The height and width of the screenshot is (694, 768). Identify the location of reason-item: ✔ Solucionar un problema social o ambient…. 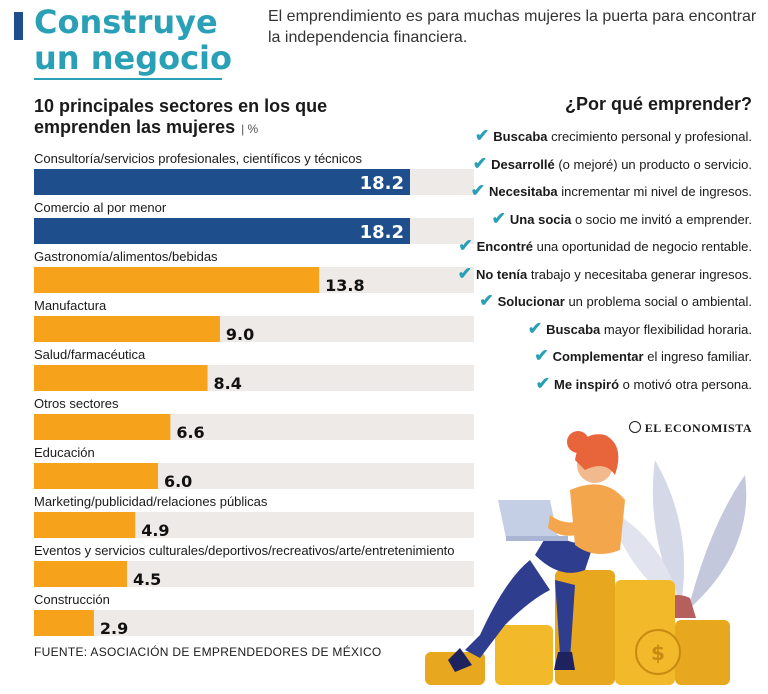
(542, 300).